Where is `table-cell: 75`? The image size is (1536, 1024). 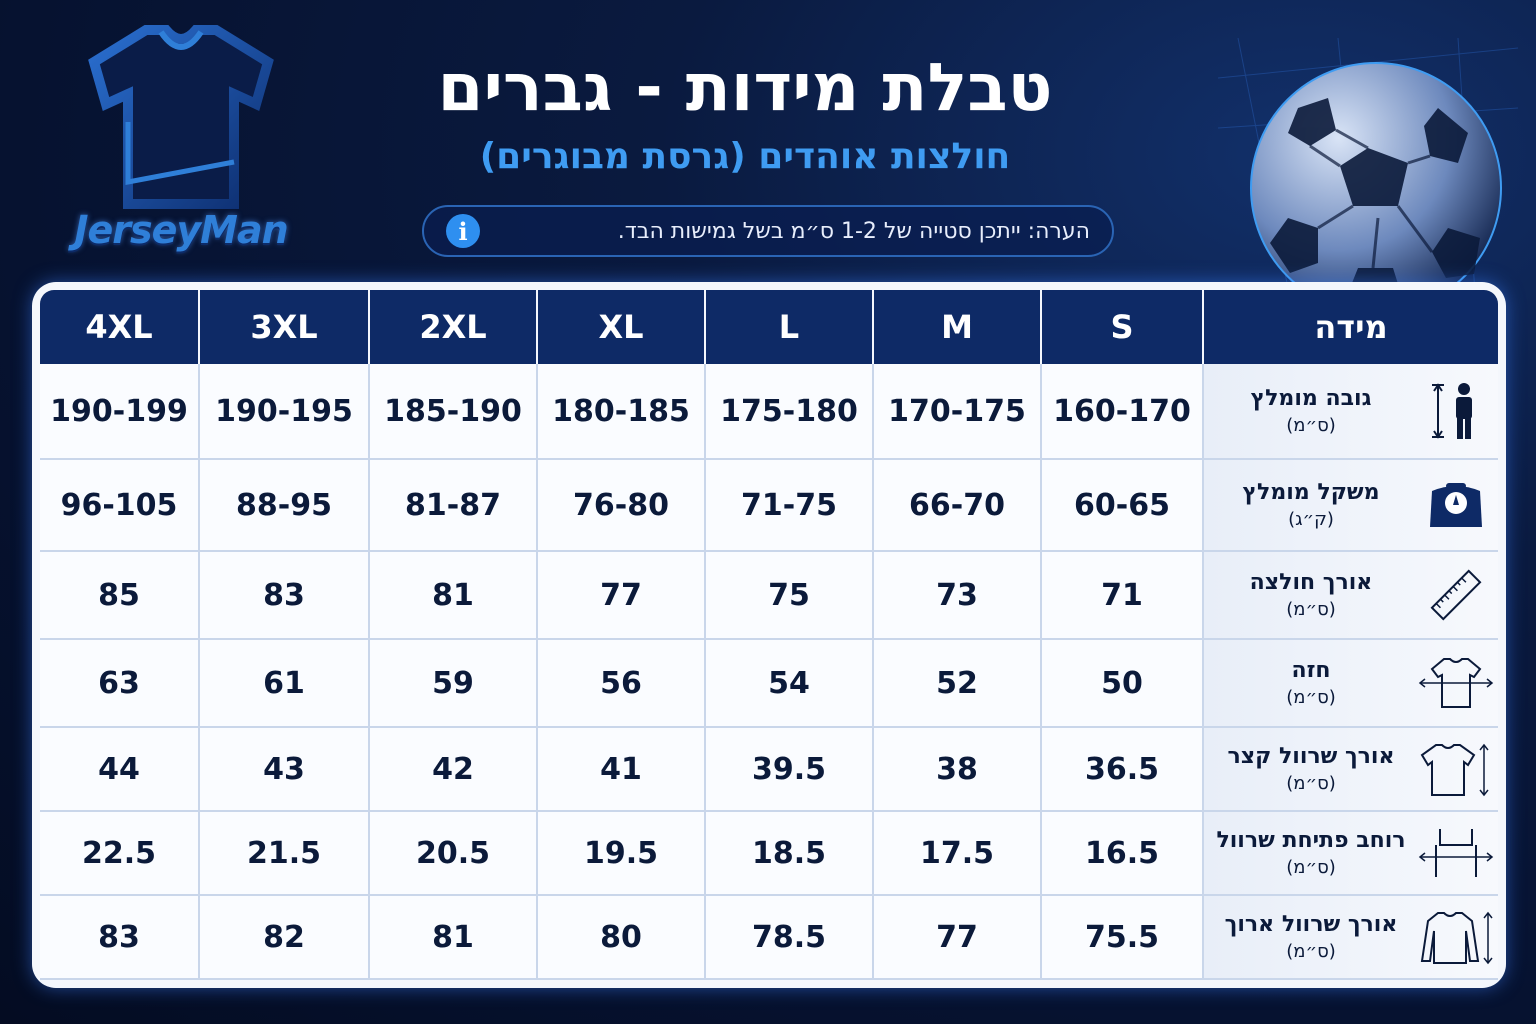
table-cell: 75 is located at coordinates (790, 596).